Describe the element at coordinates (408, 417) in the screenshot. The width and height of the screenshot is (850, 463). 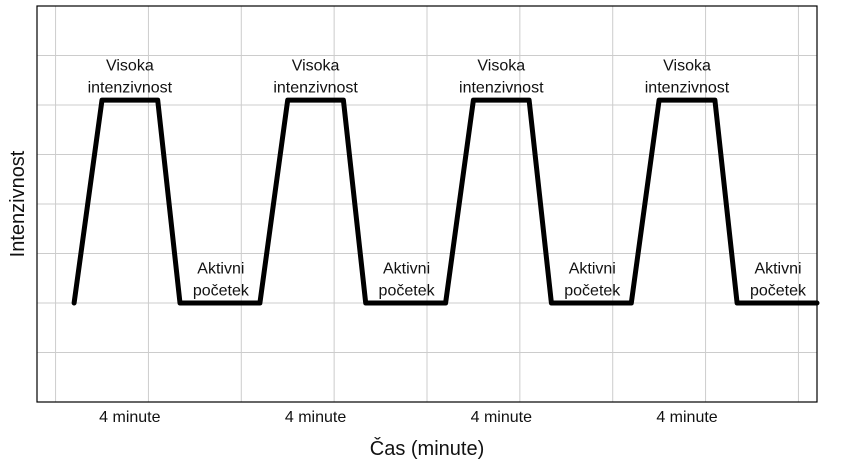
I see `x-tick-labels: 4 minute 4 minute 4 minute 4 minute` at that location.